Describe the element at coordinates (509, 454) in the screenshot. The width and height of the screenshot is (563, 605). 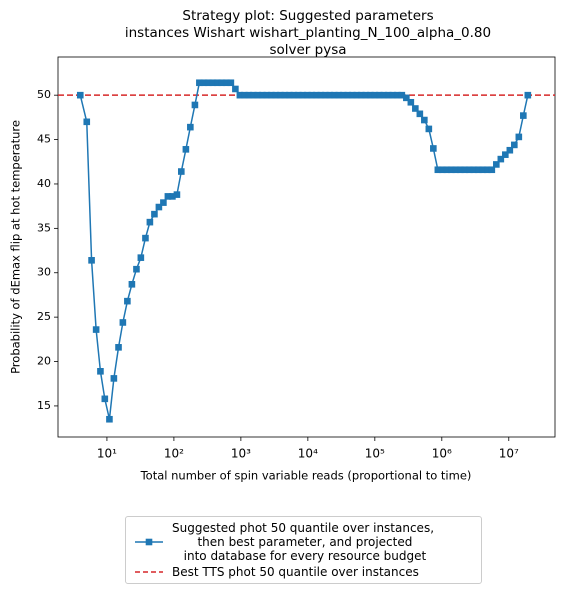
I see `x-tick-label: 10⁷` at that location.